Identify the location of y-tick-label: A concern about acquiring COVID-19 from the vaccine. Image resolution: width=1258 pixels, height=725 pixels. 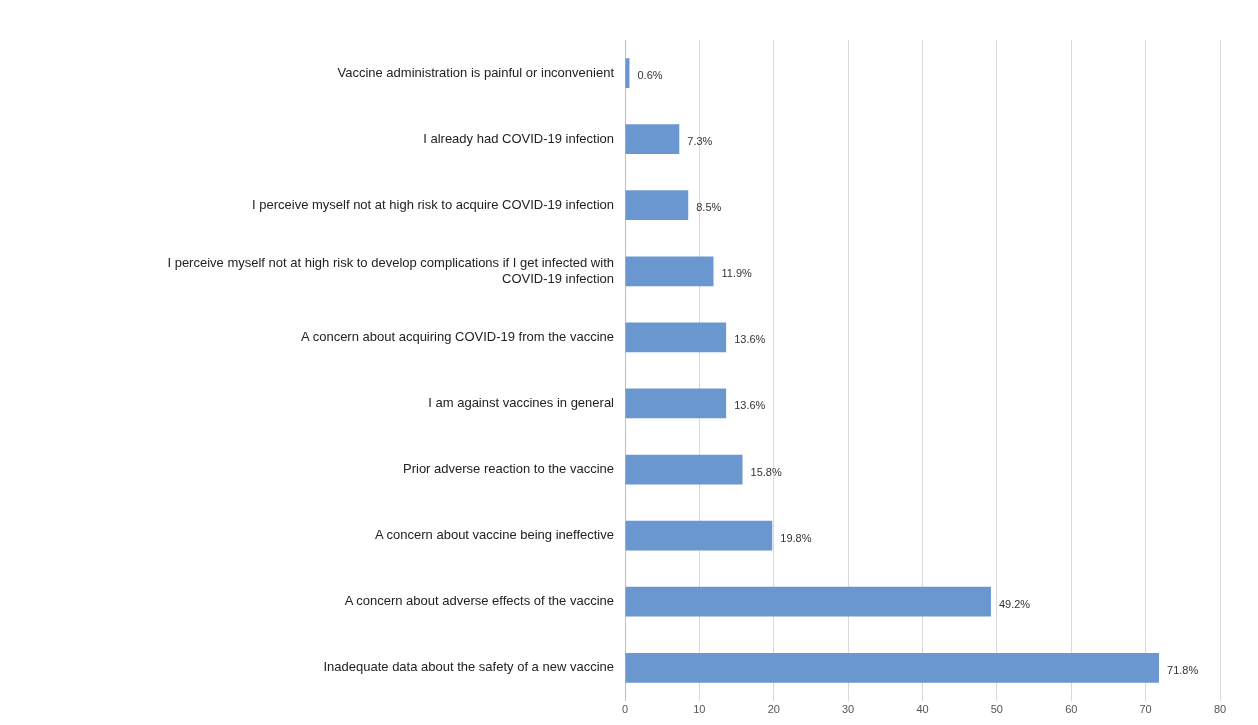
(457, 336).